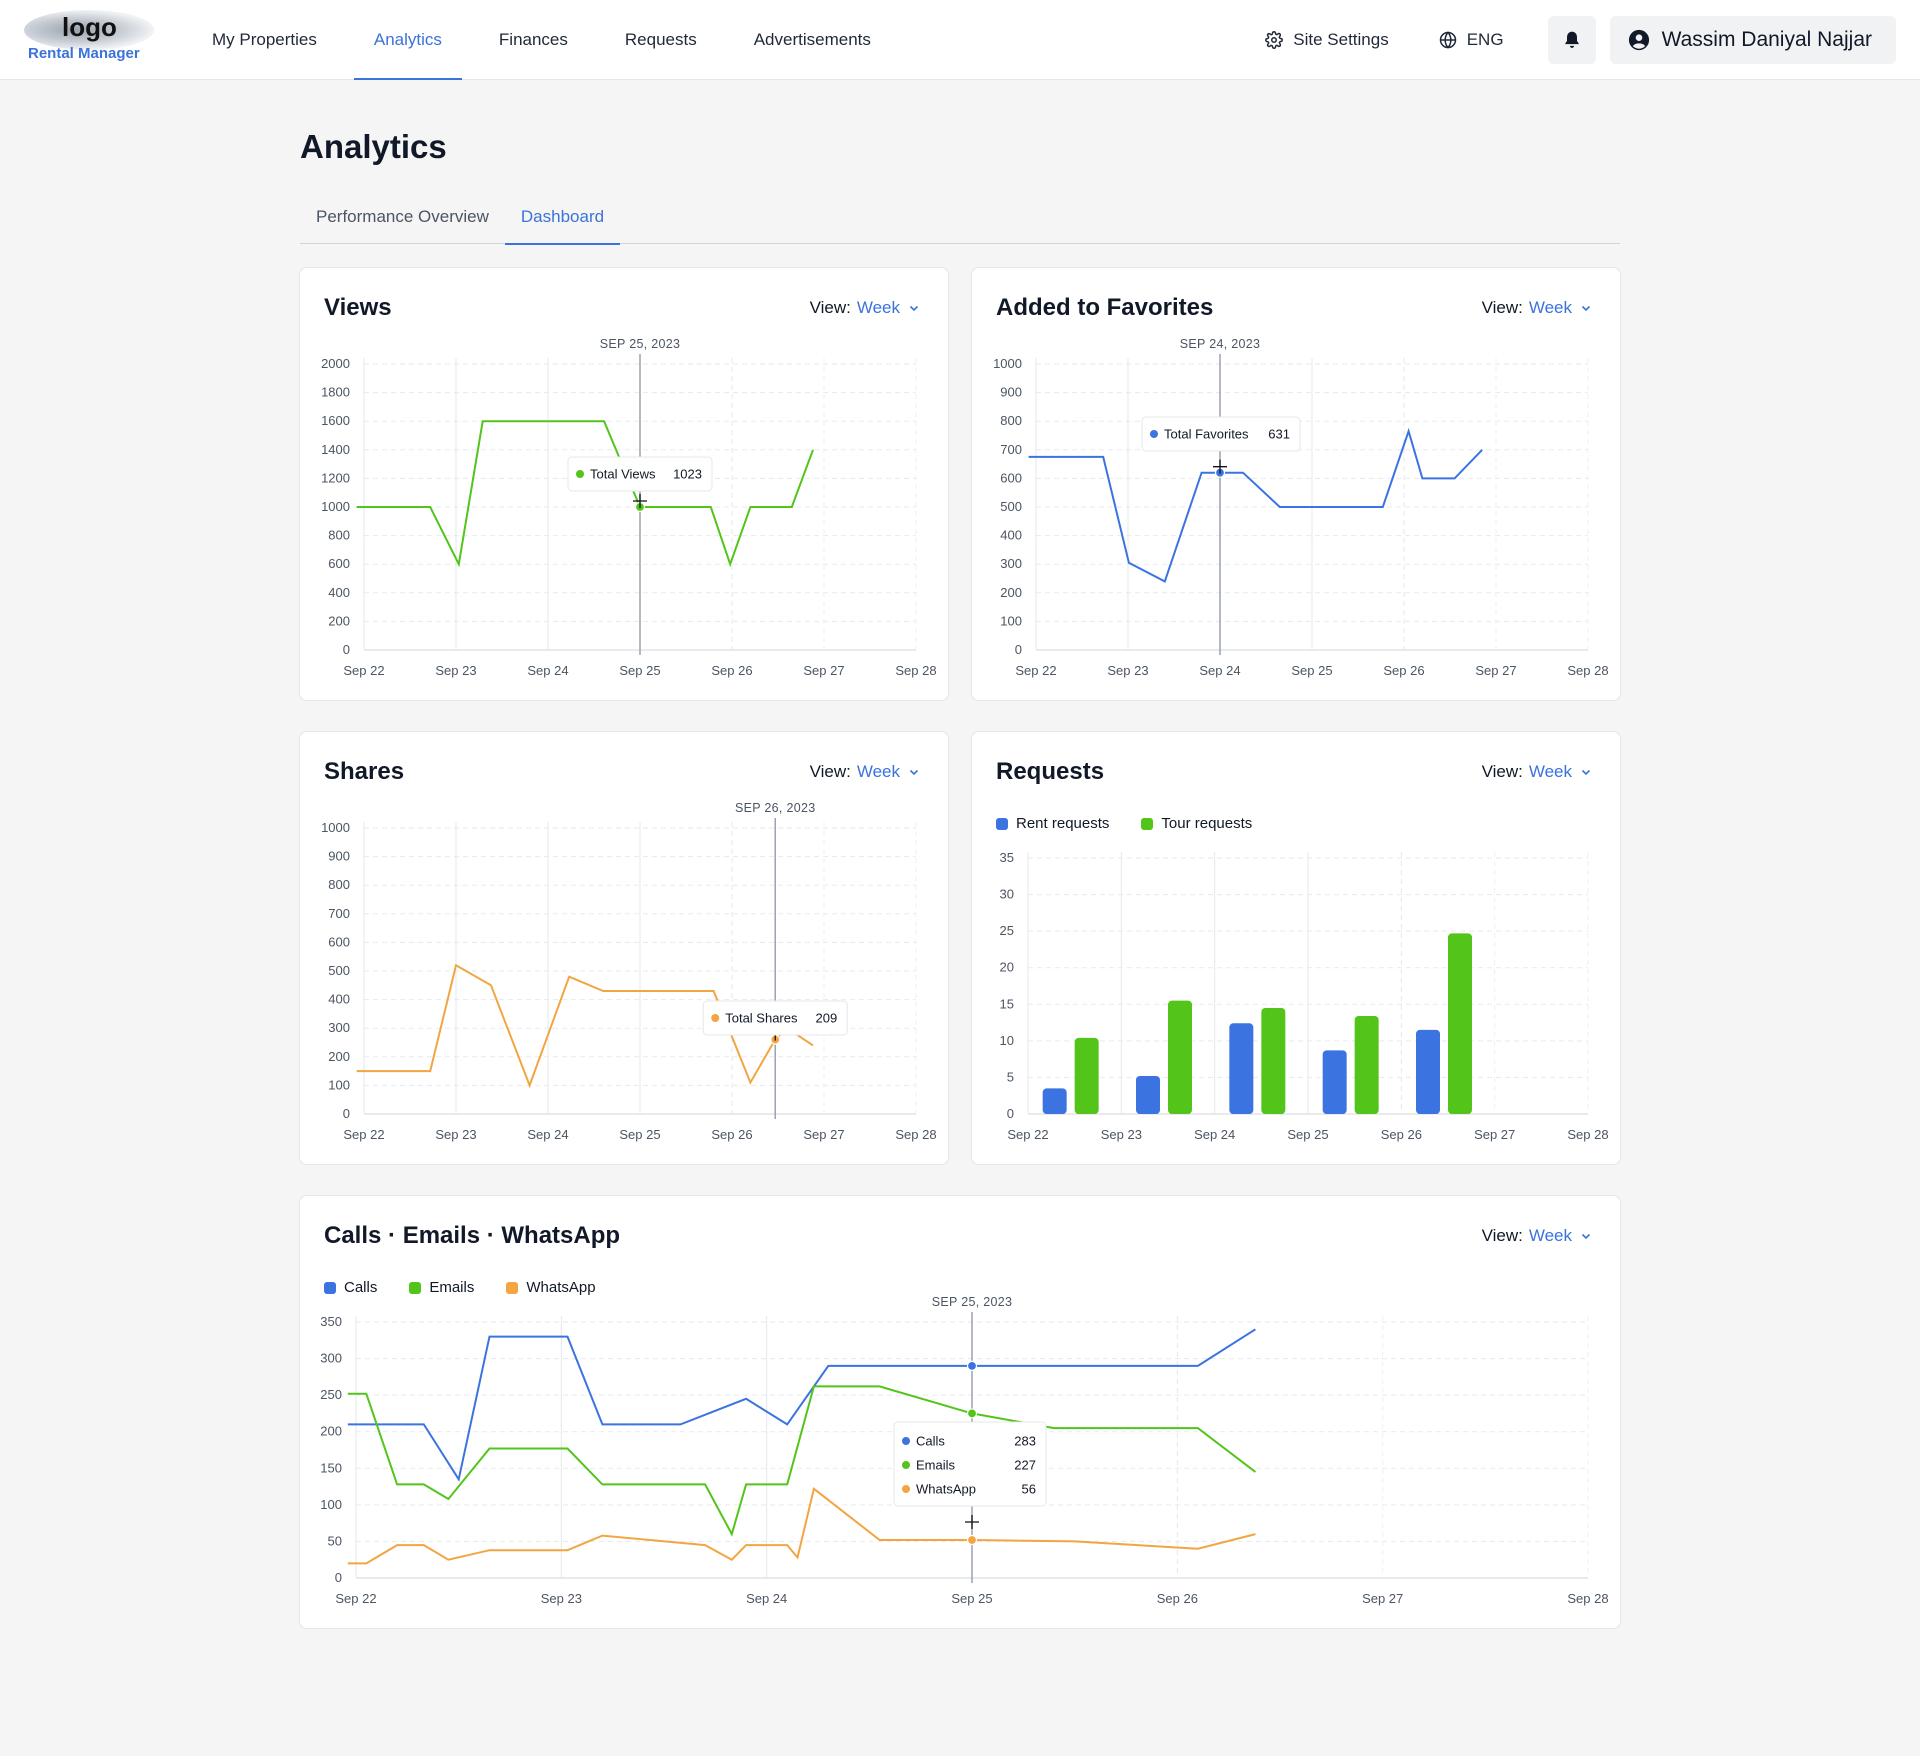 This screenshot has width=1920, height=1756. Describe the element at coordinates (358, 307) in the screenshot. I see `views-card-title: Views` at that location.